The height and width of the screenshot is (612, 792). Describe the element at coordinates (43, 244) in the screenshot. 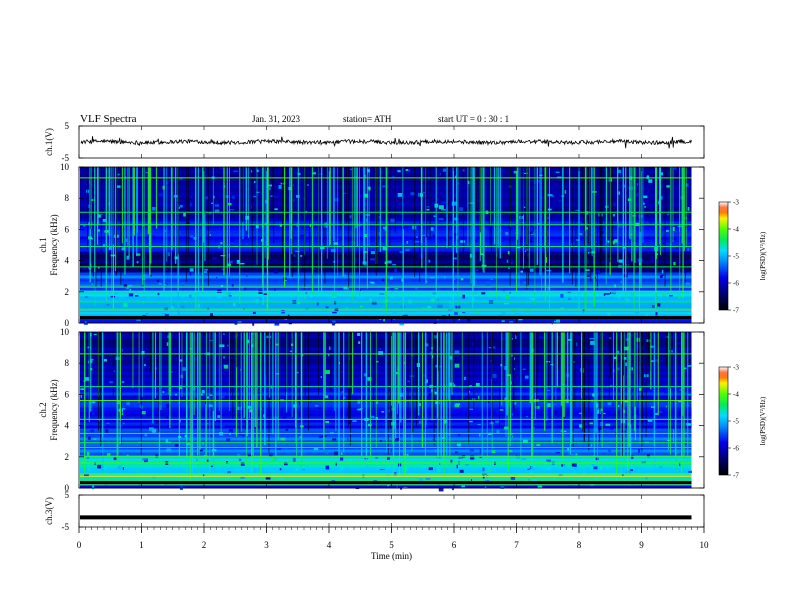

I see `ylabel-a-1: ch.1` at that location.